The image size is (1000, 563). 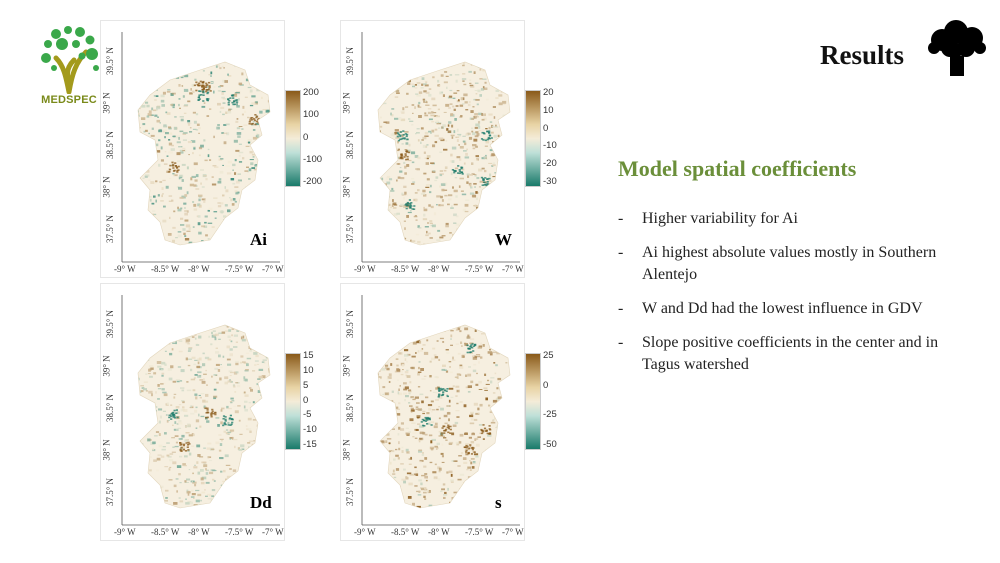 What do you see at coordinates (550, 181) in the screenshot?
I see `legend-tick-label: -30` at bounding box center [550, 181].